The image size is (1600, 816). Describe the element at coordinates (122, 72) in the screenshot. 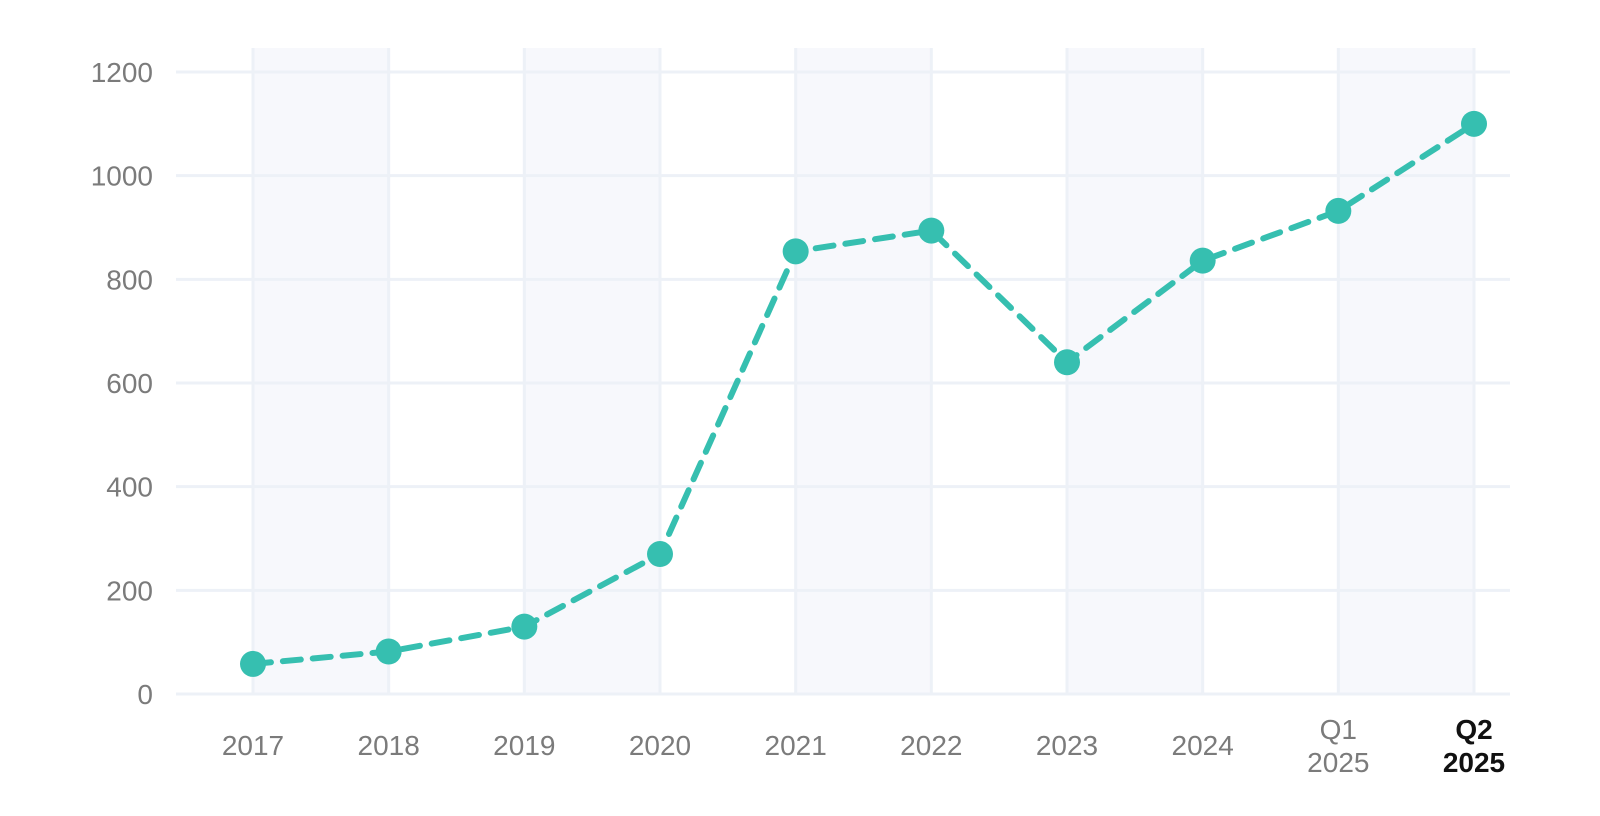

I see `y-axis-label: 1200` at that location.